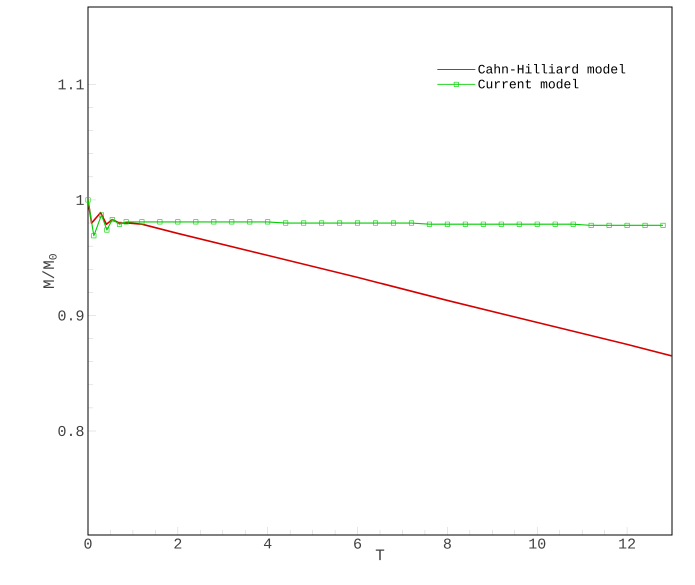 The width and height of the screenshot is (695, 585). I want to click on x-tick-label: 0, so click(88, 543).